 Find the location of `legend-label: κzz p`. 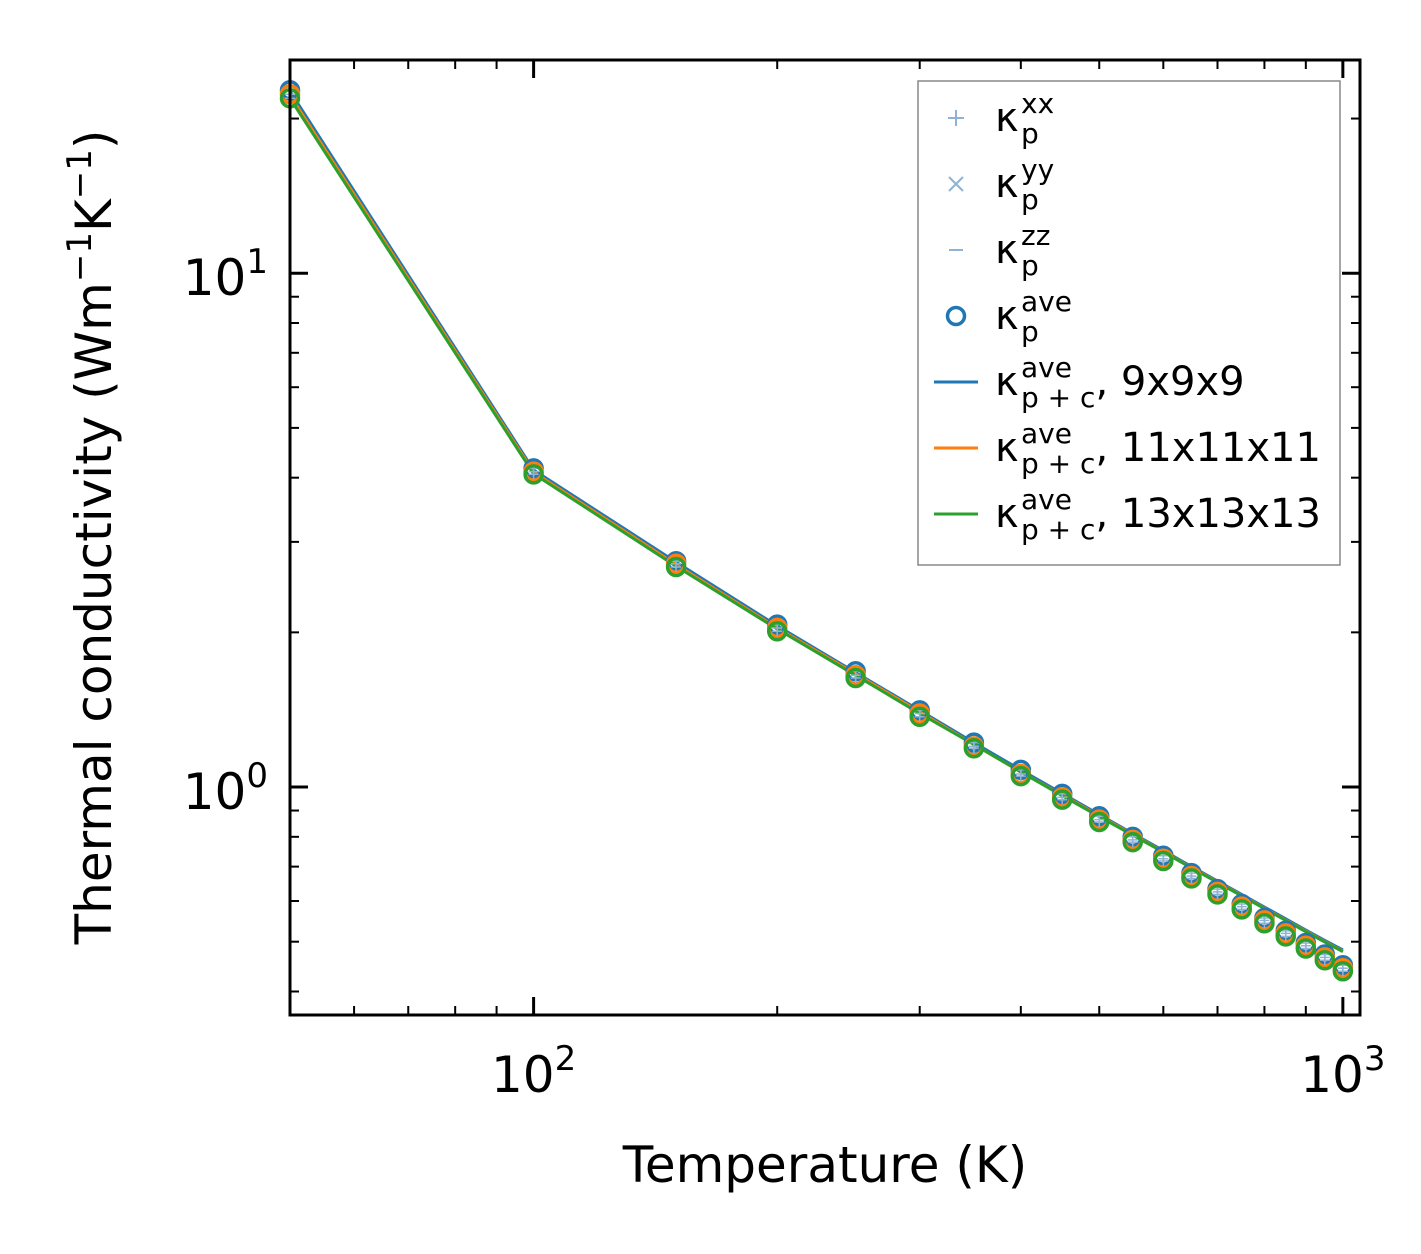

legend-label: κzz p is located at coordinates (1022, 250).